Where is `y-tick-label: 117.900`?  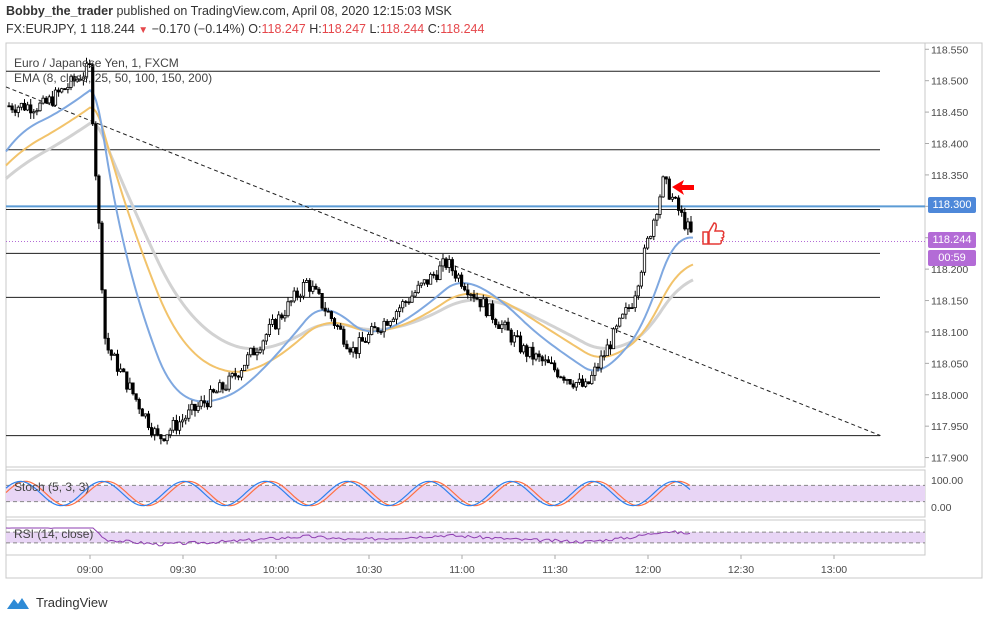
y-tick-label: 117.900 is located at coordinates (949, 459).